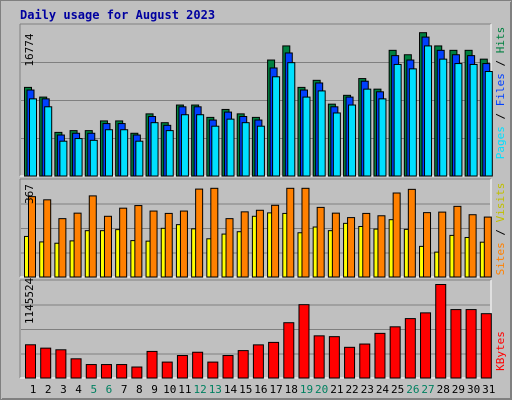  I want to click on x-tick-label: 17, so click(275, 389).